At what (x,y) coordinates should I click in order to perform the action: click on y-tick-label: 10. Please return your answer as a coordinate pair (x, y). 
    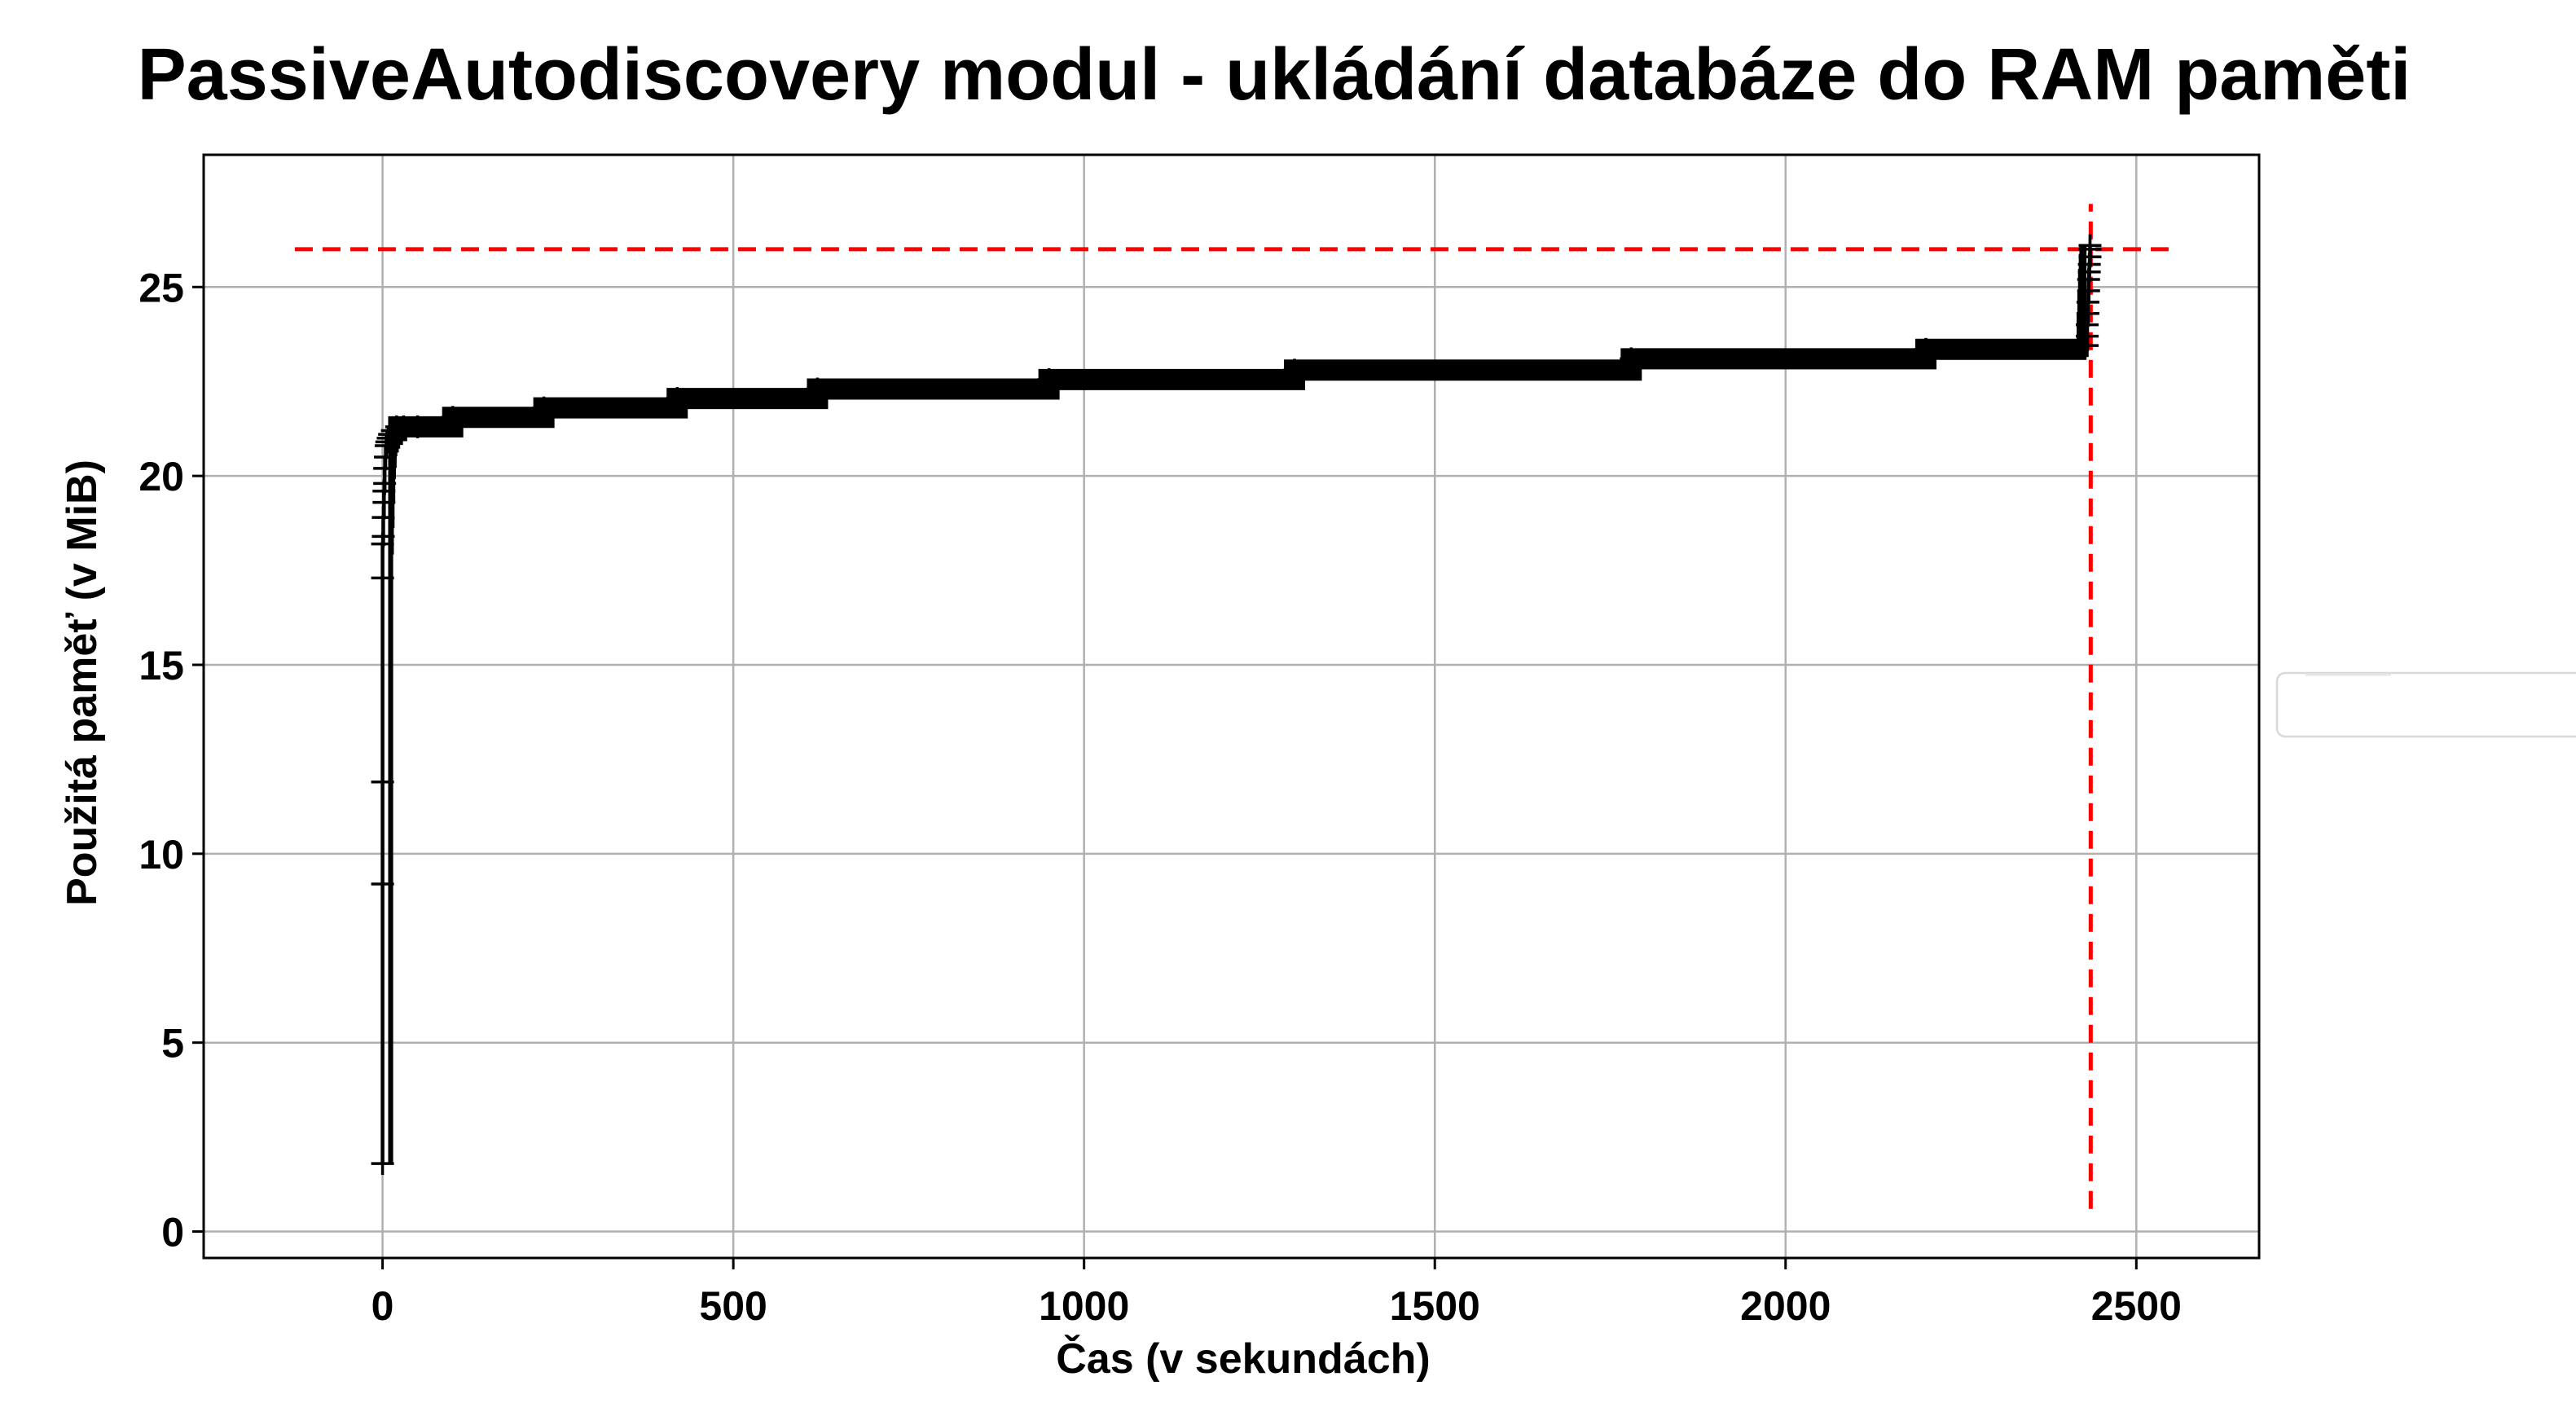
    Looking at the image, I should click on (161, 854).